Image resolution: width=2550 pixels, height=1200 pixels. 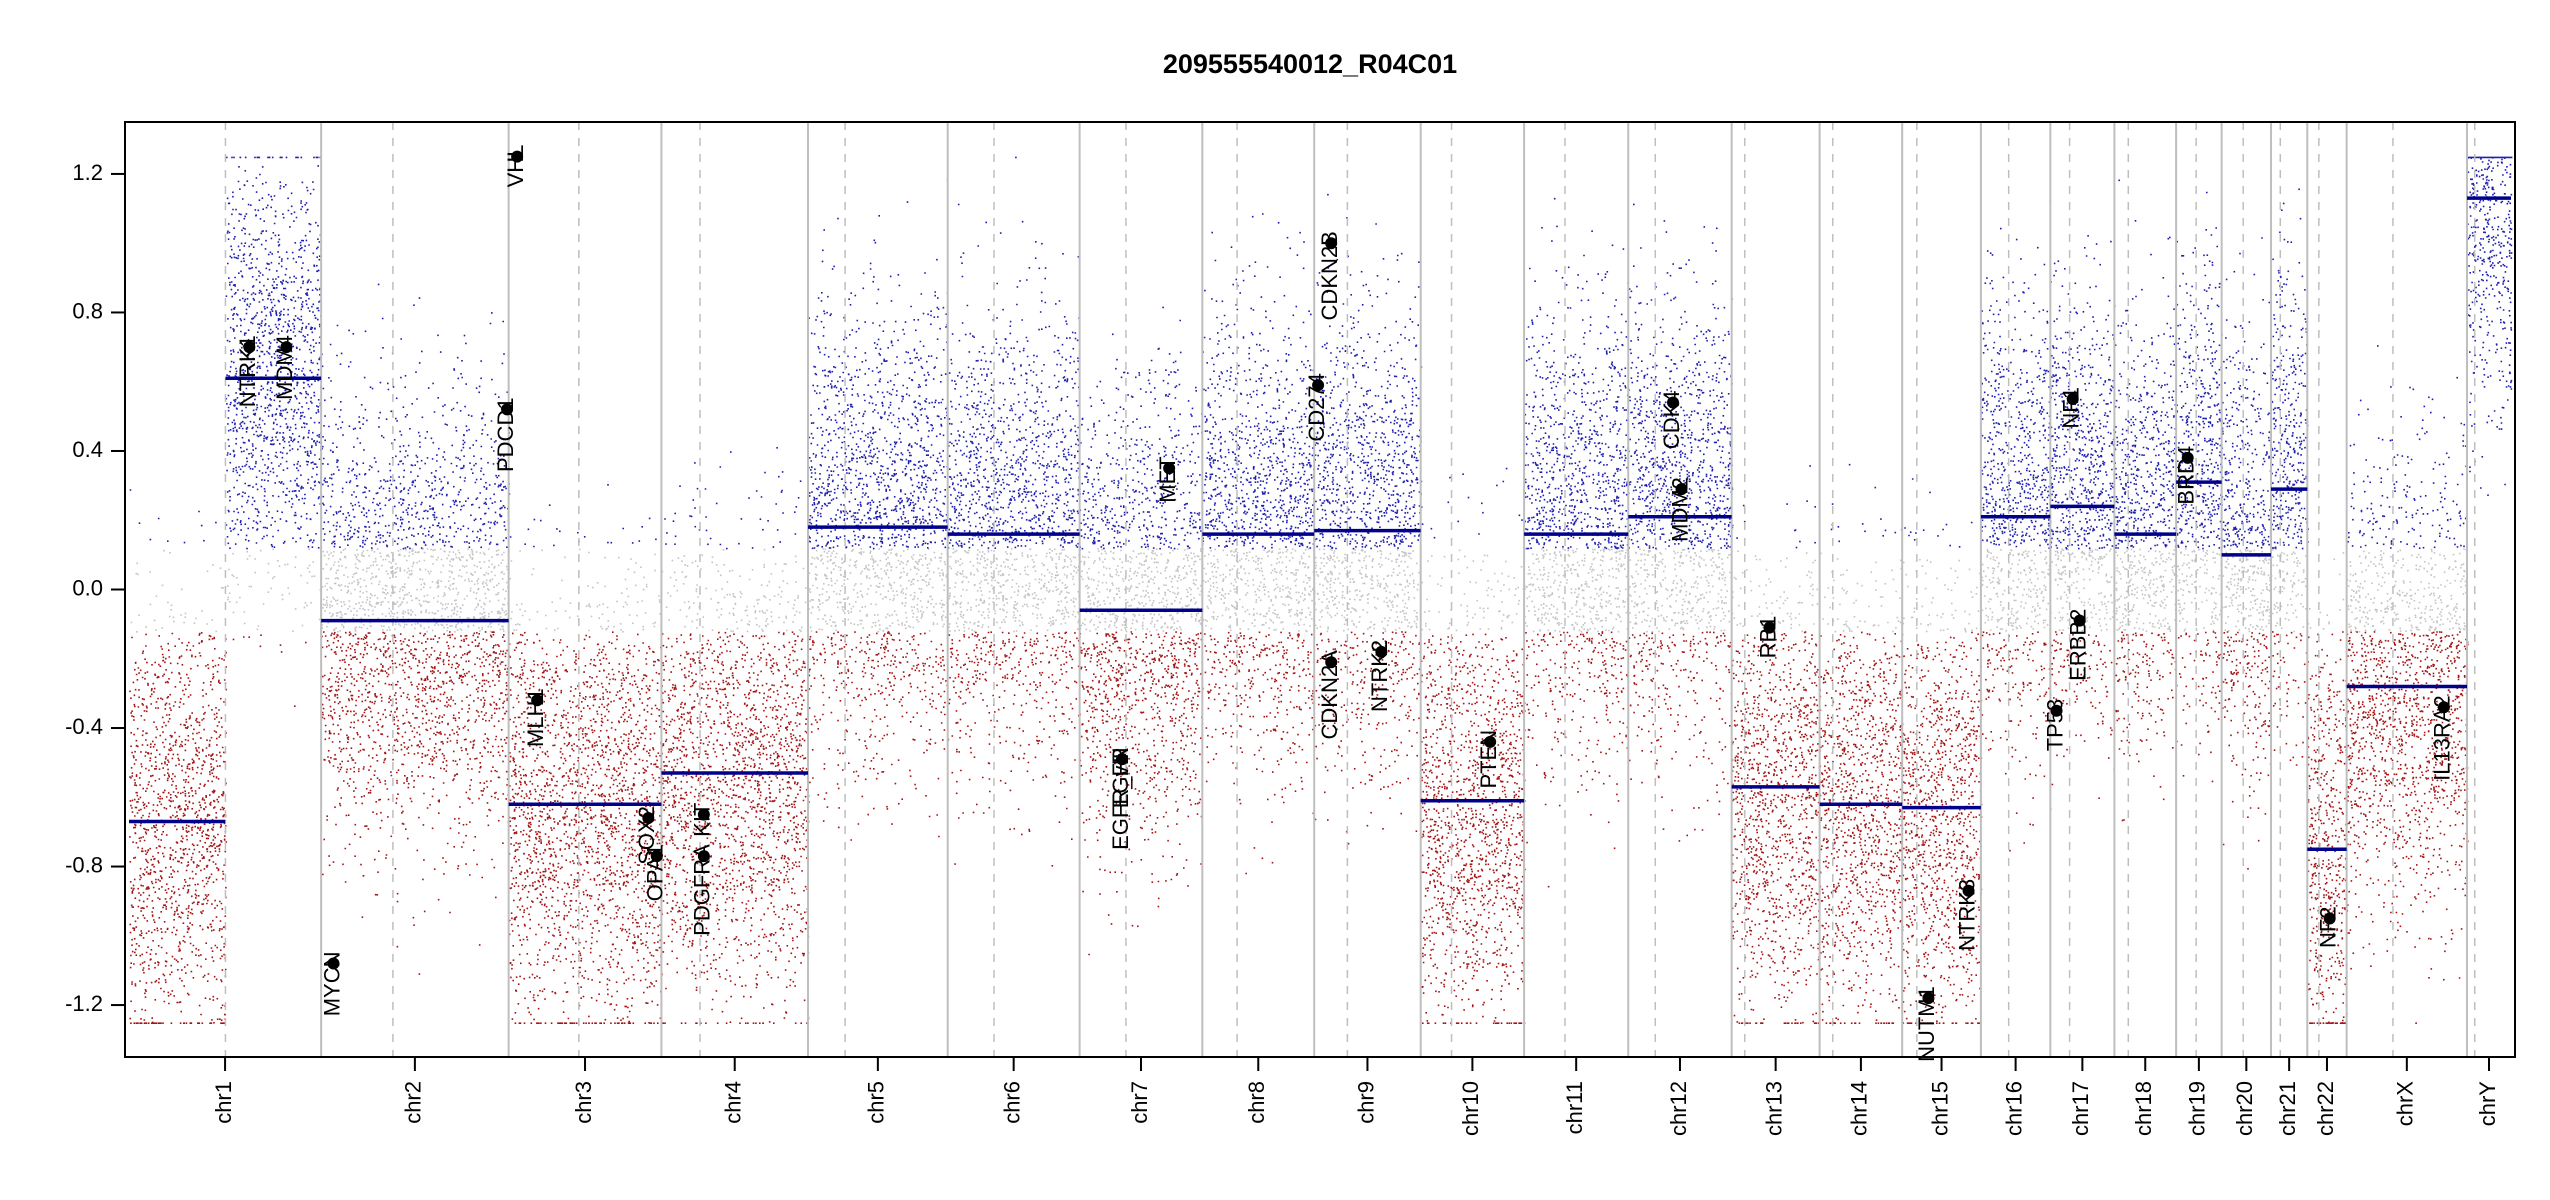 What do you see at coordinates (1574, 1107) in the screenshot?
I see `x-tick-label-chr11: chr11` at bounding box center [1574, 1107].